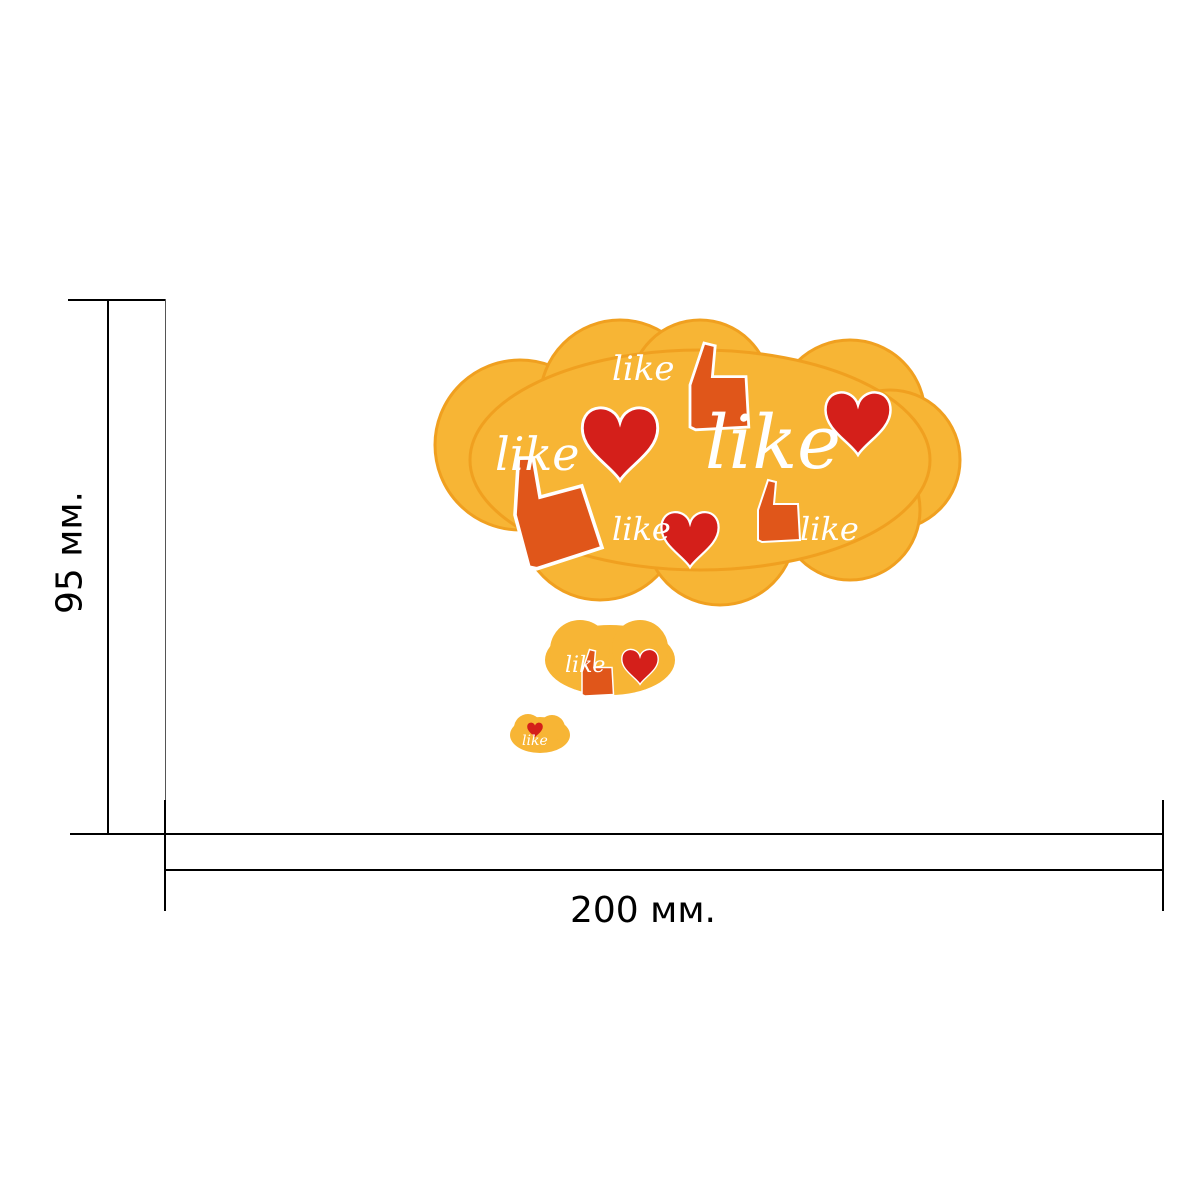 The width and height of the screenshot is (1200, 1200). I want to click on image-left-edge, so click(165, 566).